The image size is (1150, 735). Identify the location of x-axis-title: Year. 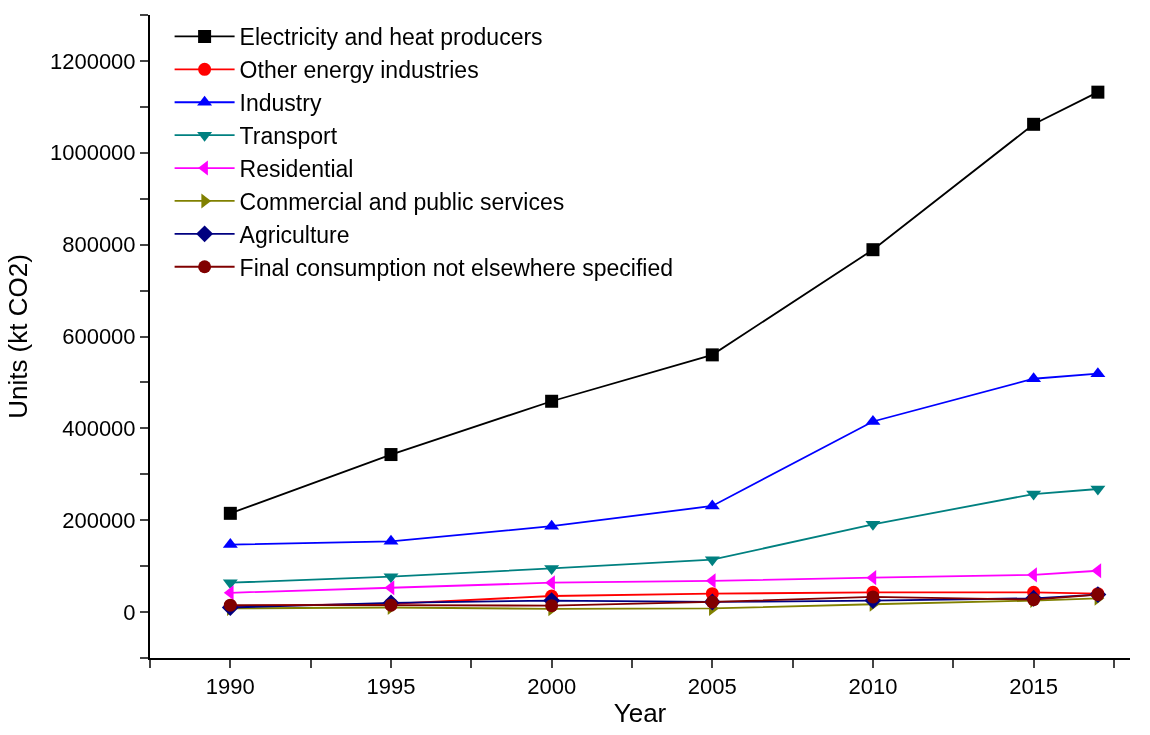
(640, 712).